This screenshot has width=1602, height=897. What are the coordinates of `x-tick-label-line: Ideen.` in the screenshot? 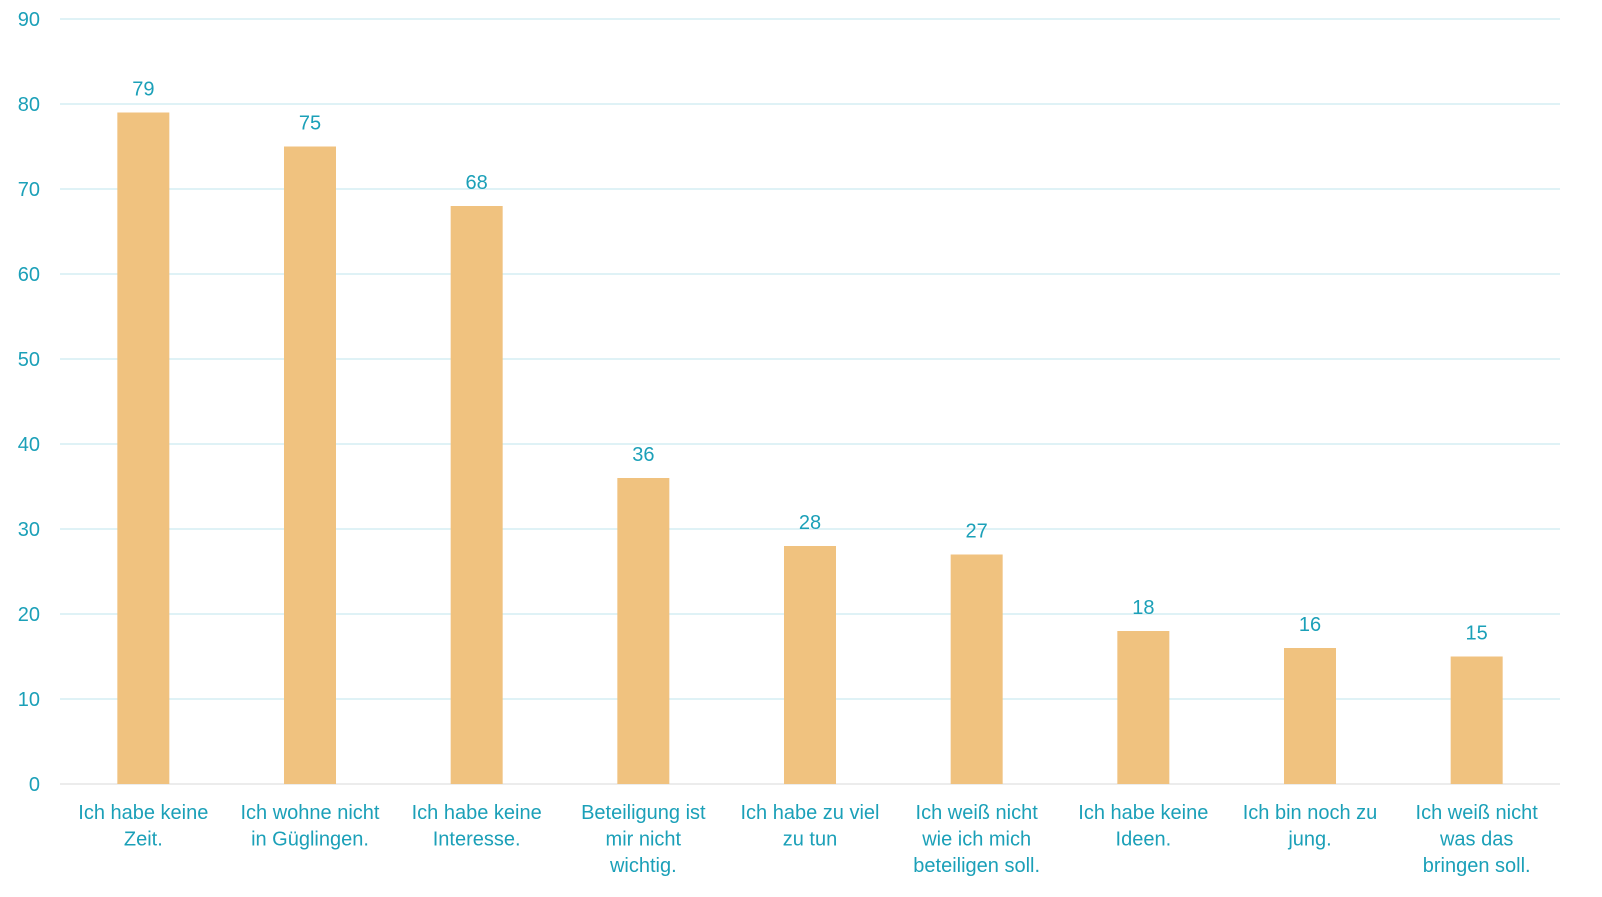 It's located at (1144, 840).